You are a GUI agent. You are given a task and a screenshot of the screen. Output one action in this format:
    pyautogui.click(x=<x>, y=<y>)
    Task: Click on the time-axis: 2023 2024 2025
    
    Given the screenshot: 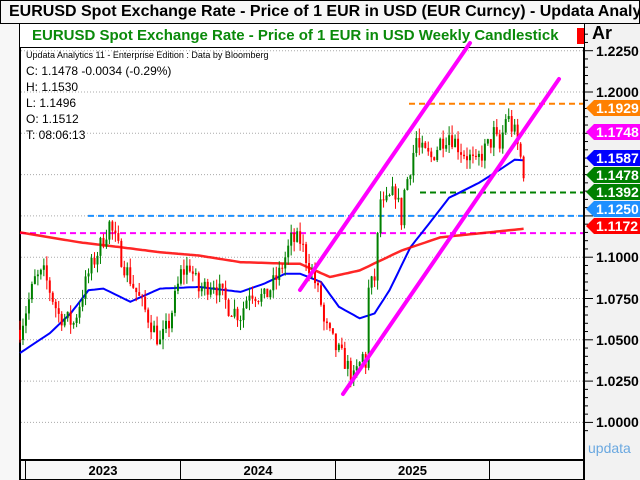 What is the action you would take?
    pyautogui.click(x=302, y=470)
    